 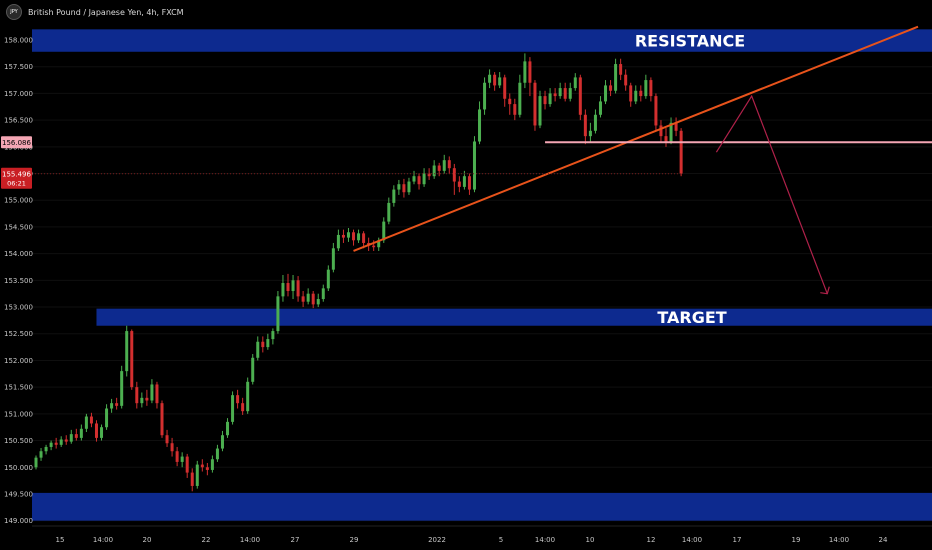 I want to click on support-price-tag-value: 156.086, so click(x=16, y=143).